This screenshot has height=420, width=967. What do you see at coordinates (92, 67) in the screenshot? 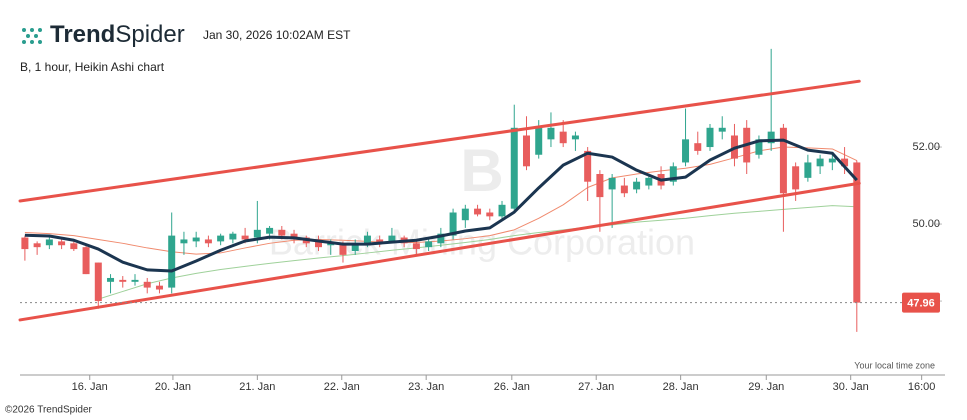
I see `chart-subtitle: B, 1 hour, Heikin Ashi chart` at bounding box center [92, 67].